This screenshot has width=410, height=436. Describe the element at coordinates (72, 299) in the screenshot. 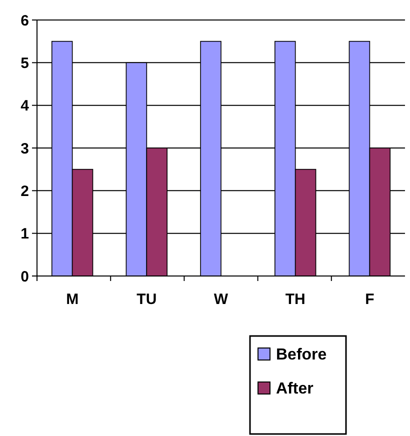

I see `x-tick-label: M` at that location.